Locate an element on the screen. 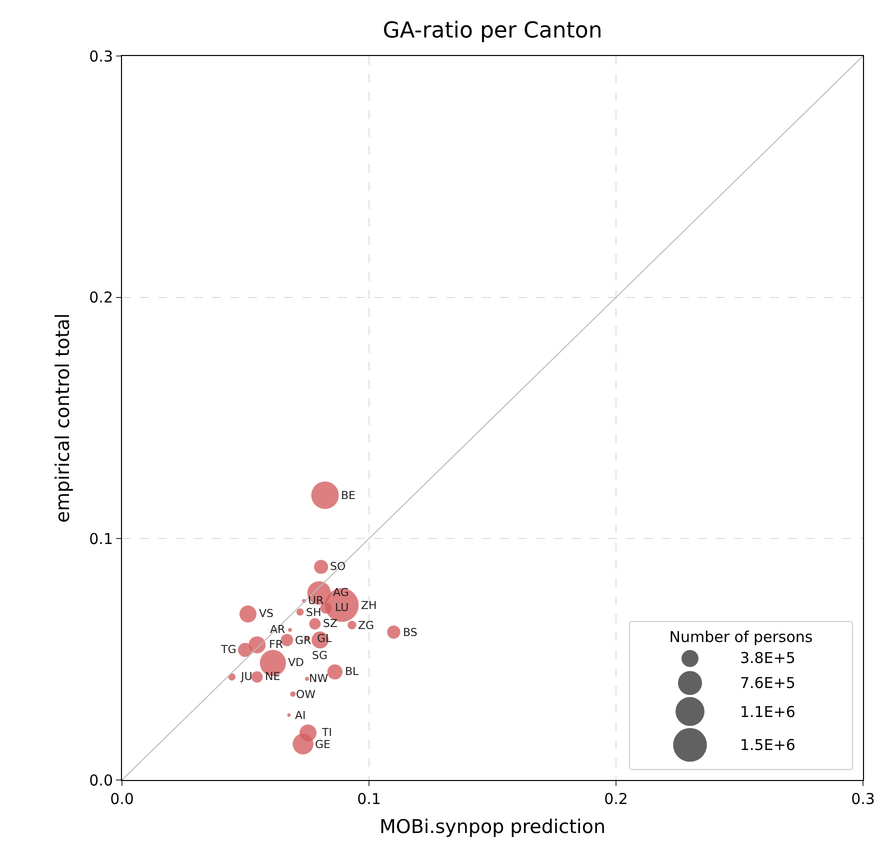  data-label: ZH is located at coordinates (369, 605).